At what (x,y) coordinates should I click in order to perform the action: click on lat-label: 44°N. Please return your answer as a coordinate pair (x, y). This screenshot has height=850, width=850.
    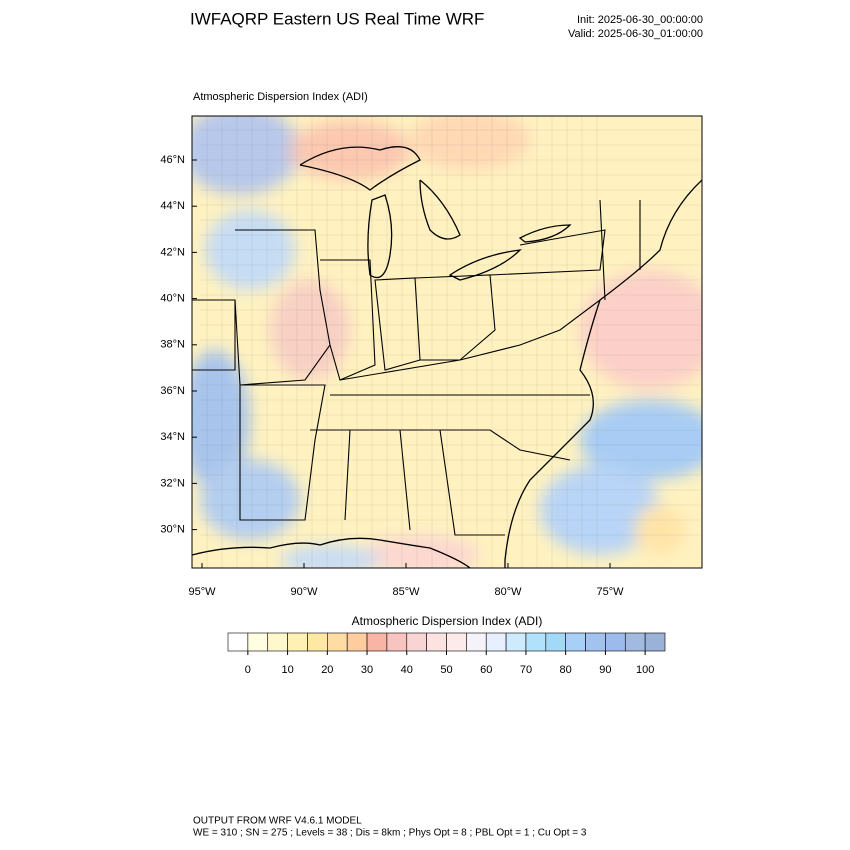
    Looking at the image, I should click on (172, 206).